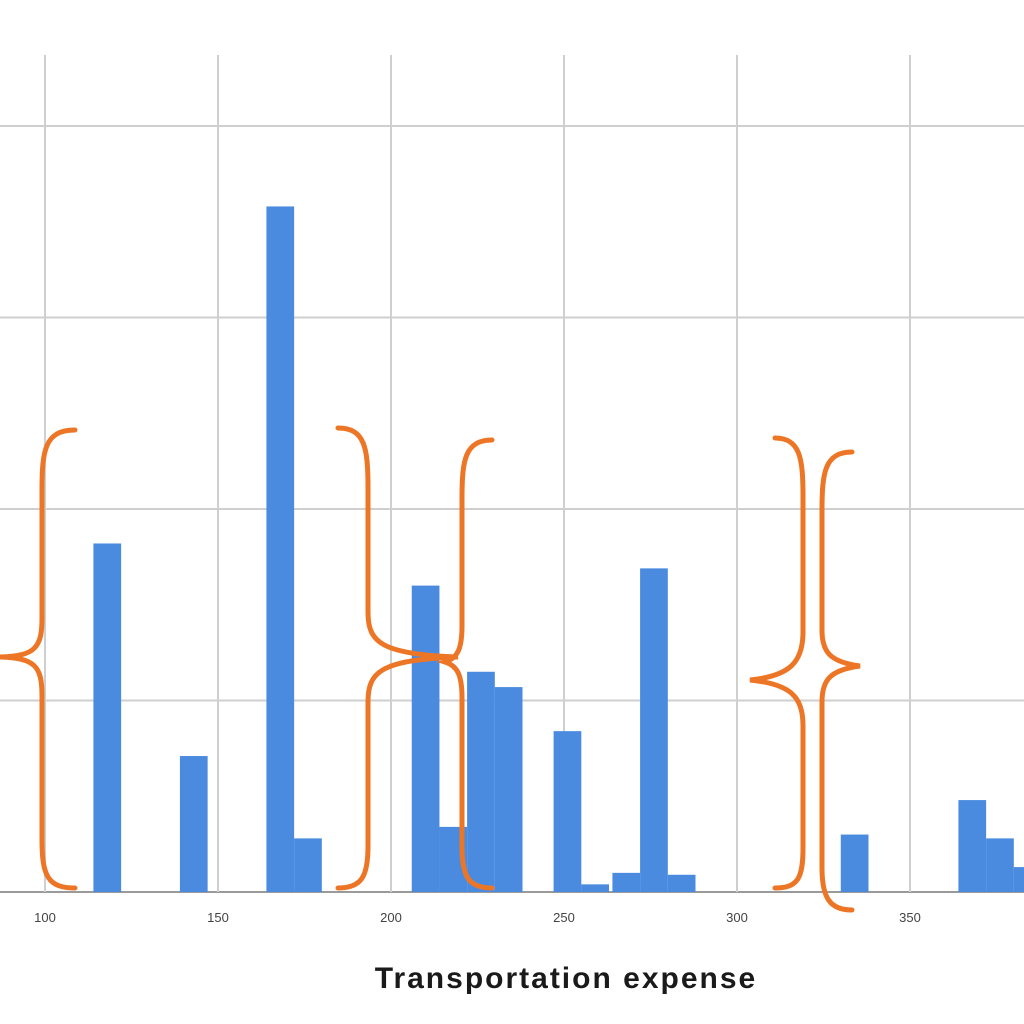  Describe the element at coordinates (45, 917) in the screenshot. I see `x-tick-label: 100` at that location.